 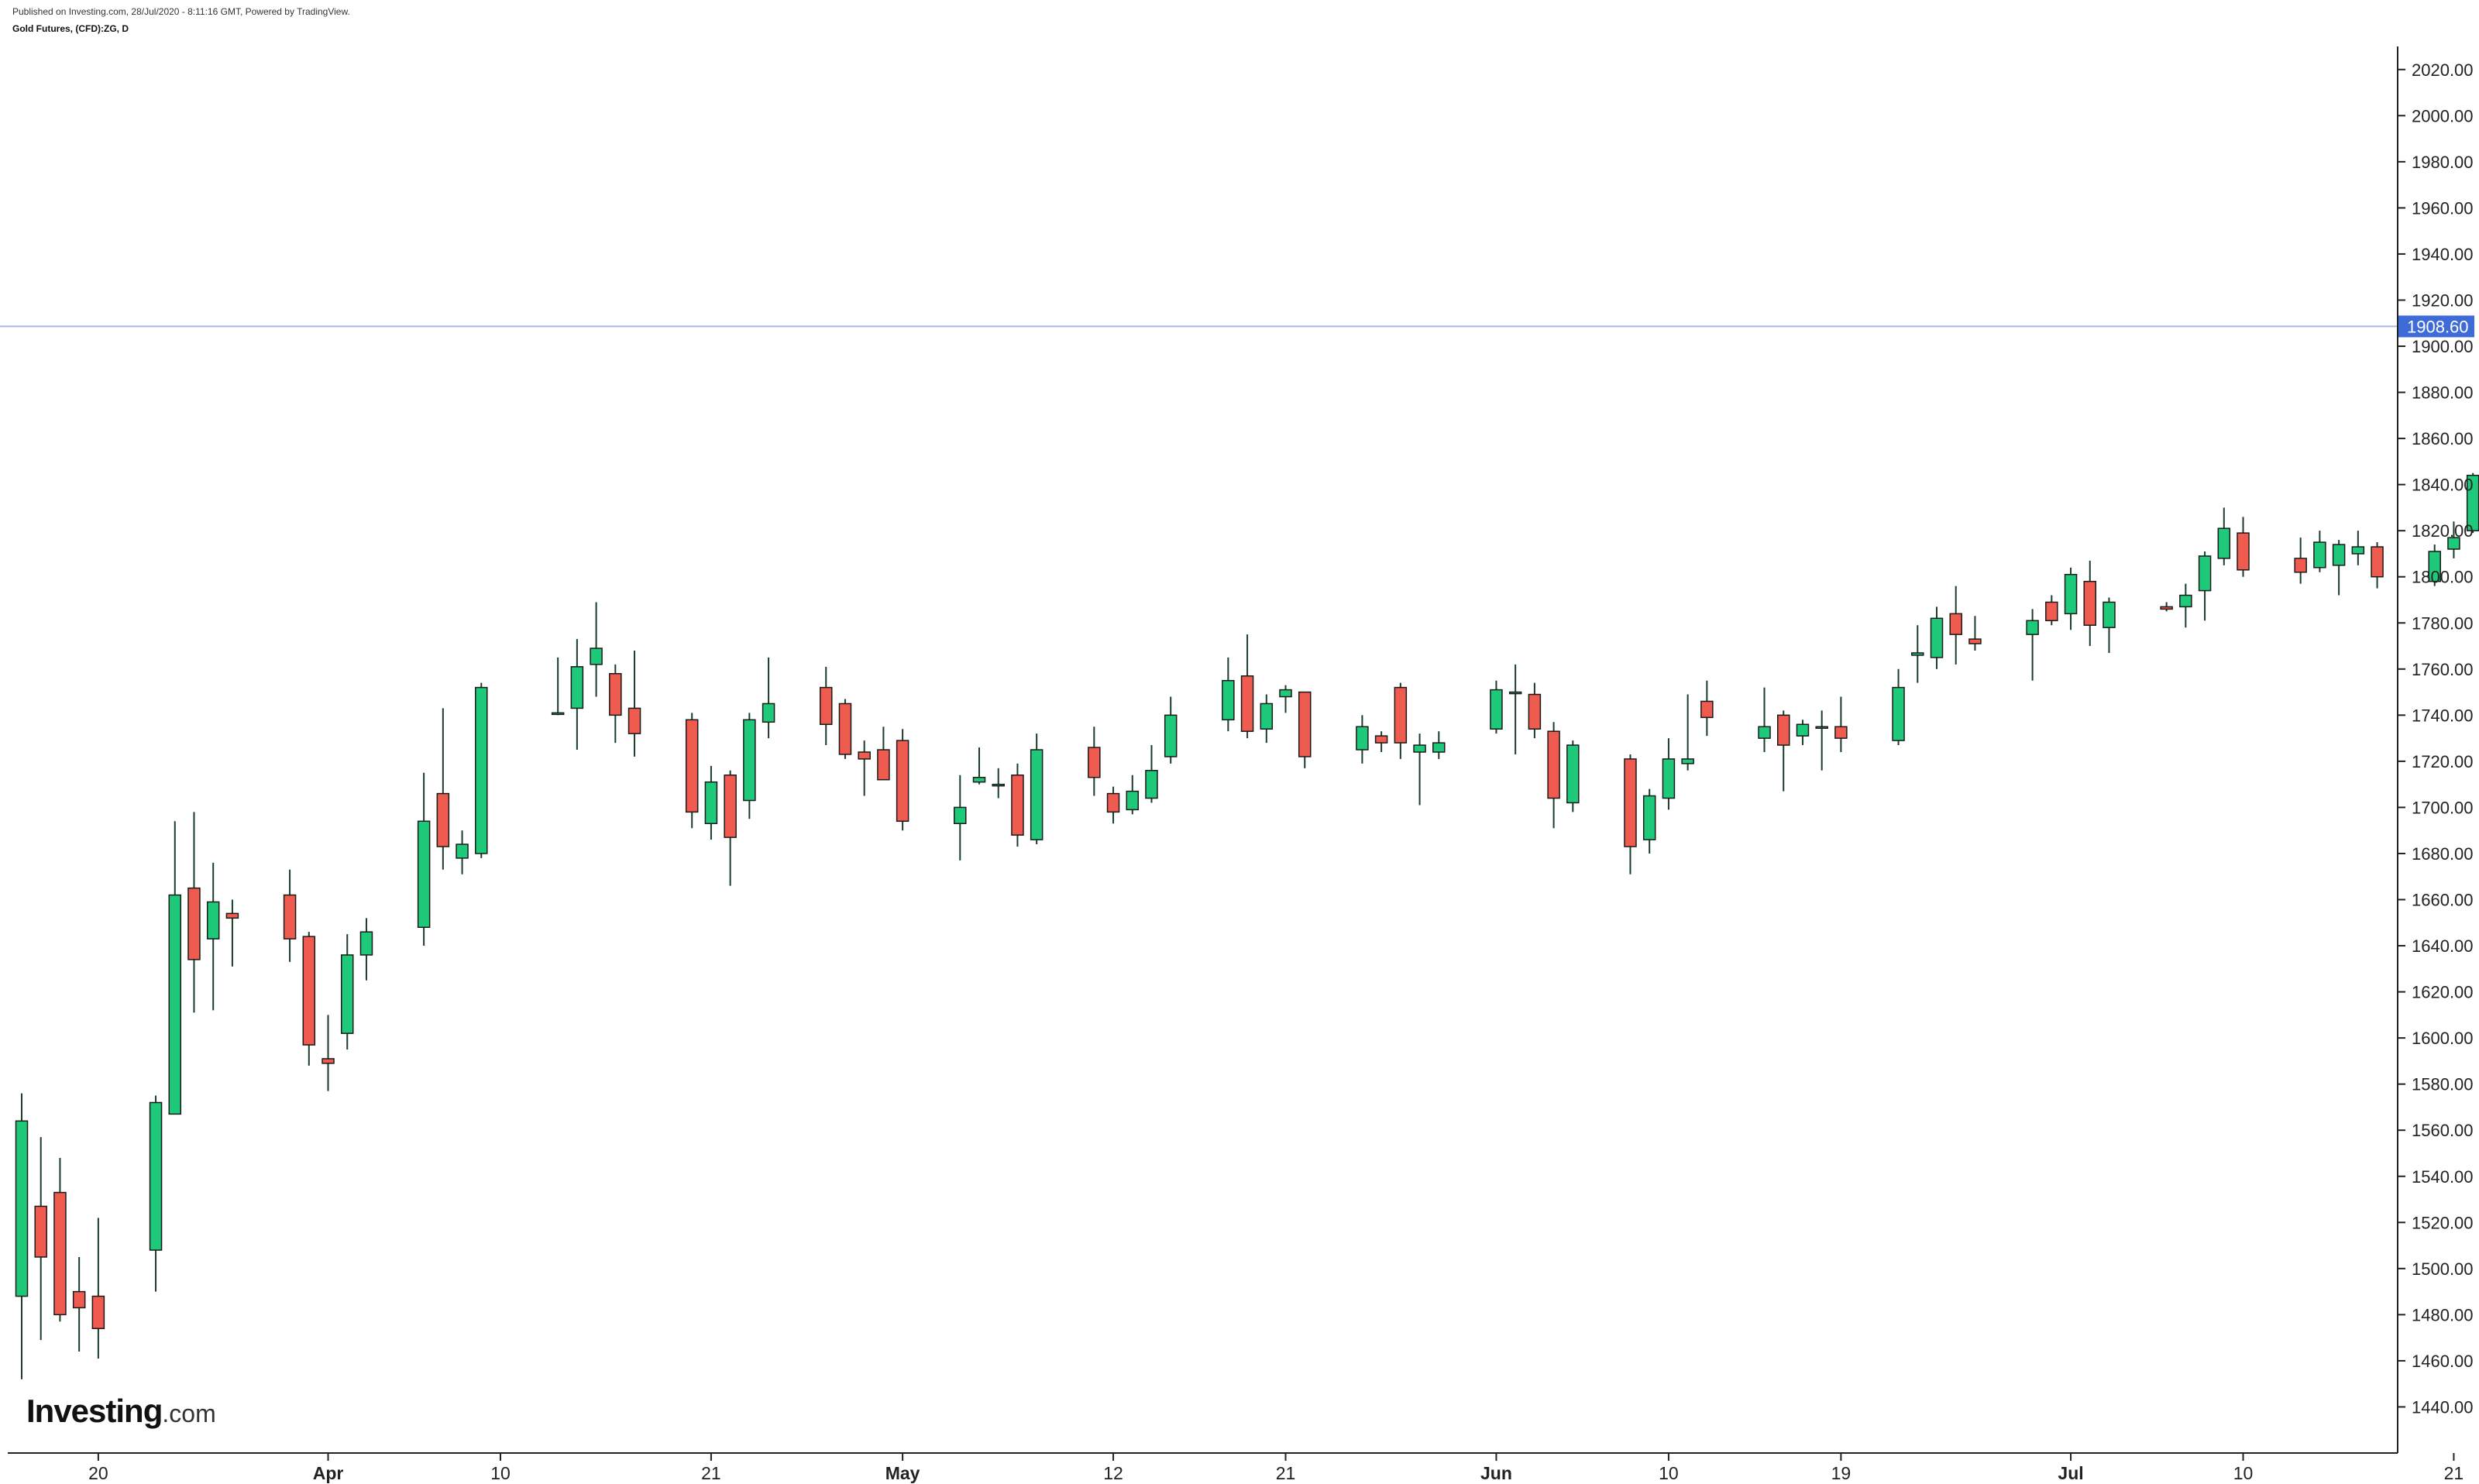 I want to click on y-tick-label: 1960.00, so click(x=2443, y=208).